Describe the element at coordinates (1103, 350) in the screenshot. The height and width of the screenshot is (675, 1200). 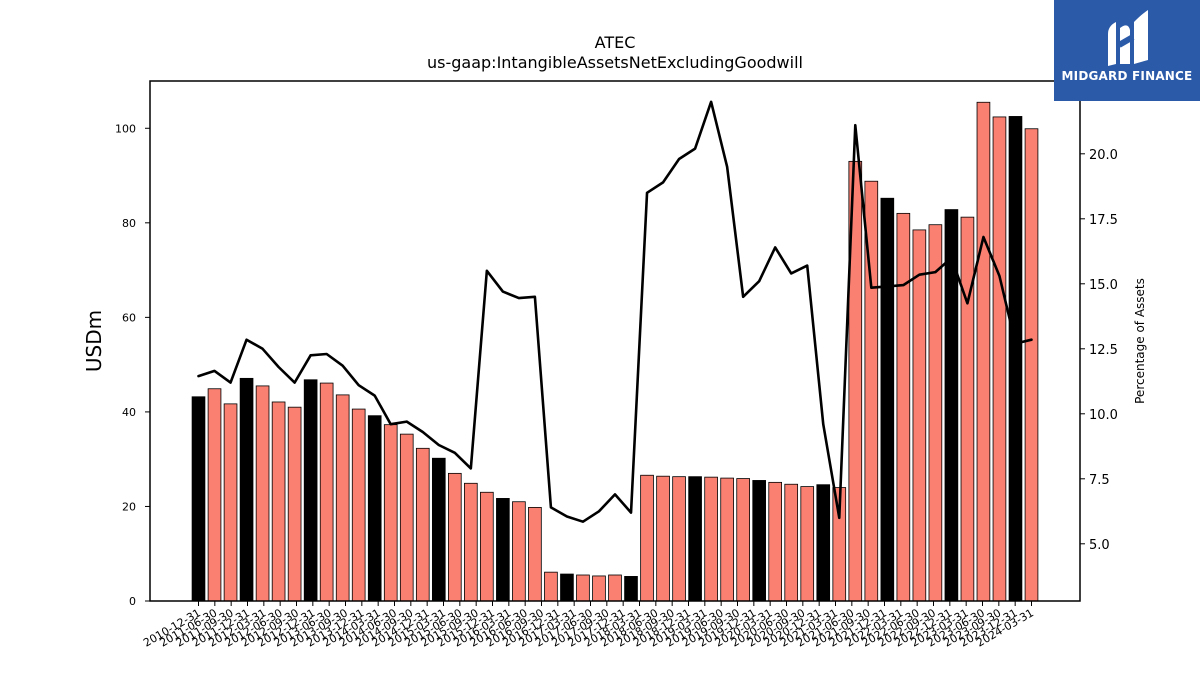
I see `y2-tick-label: 12.5` at that location.